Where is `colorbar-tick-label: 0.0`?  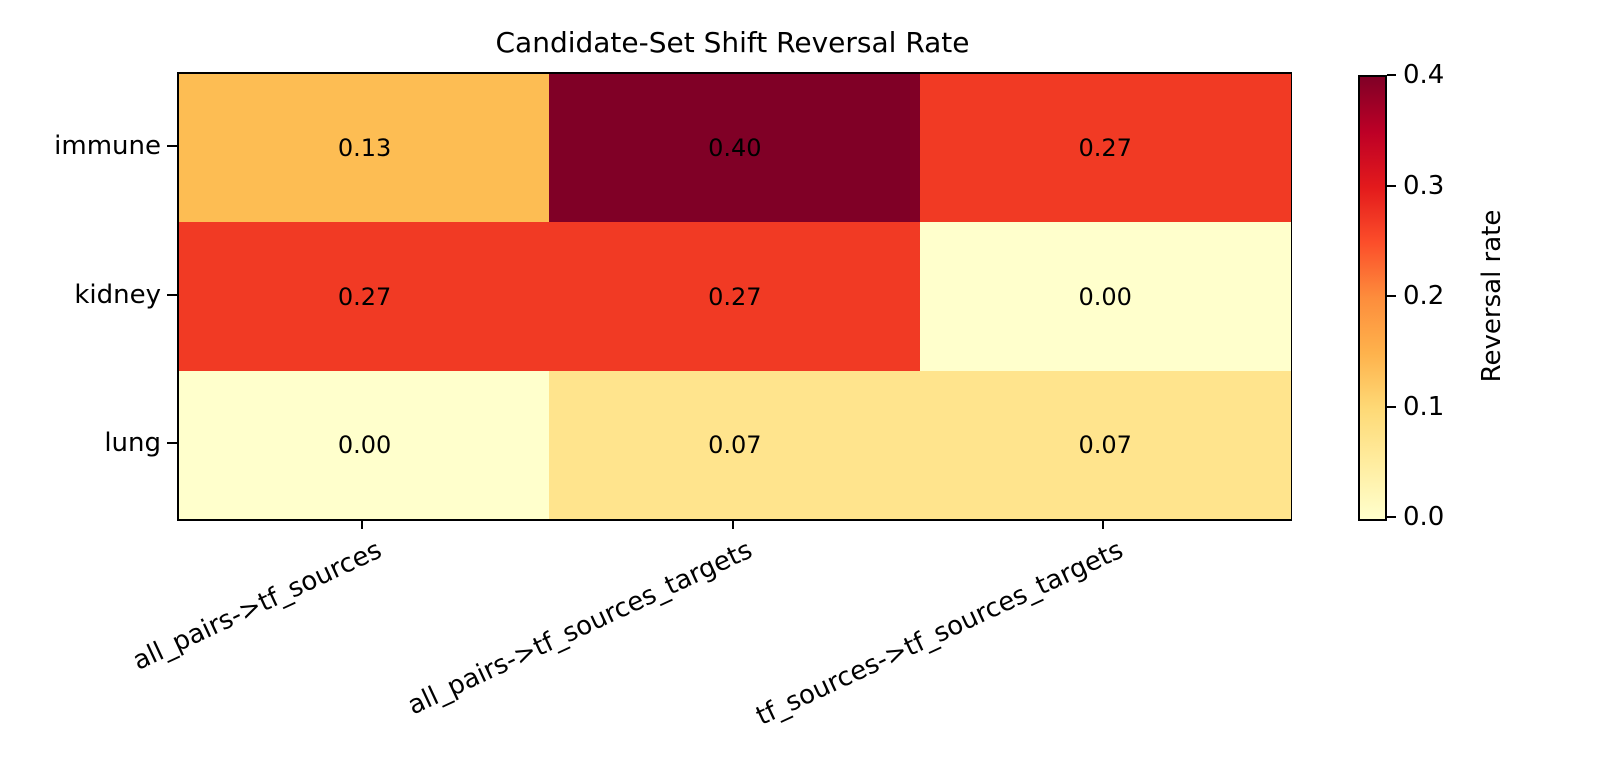 colorbar-tick-label: 0.0 is located at coordinates (1424, 517).